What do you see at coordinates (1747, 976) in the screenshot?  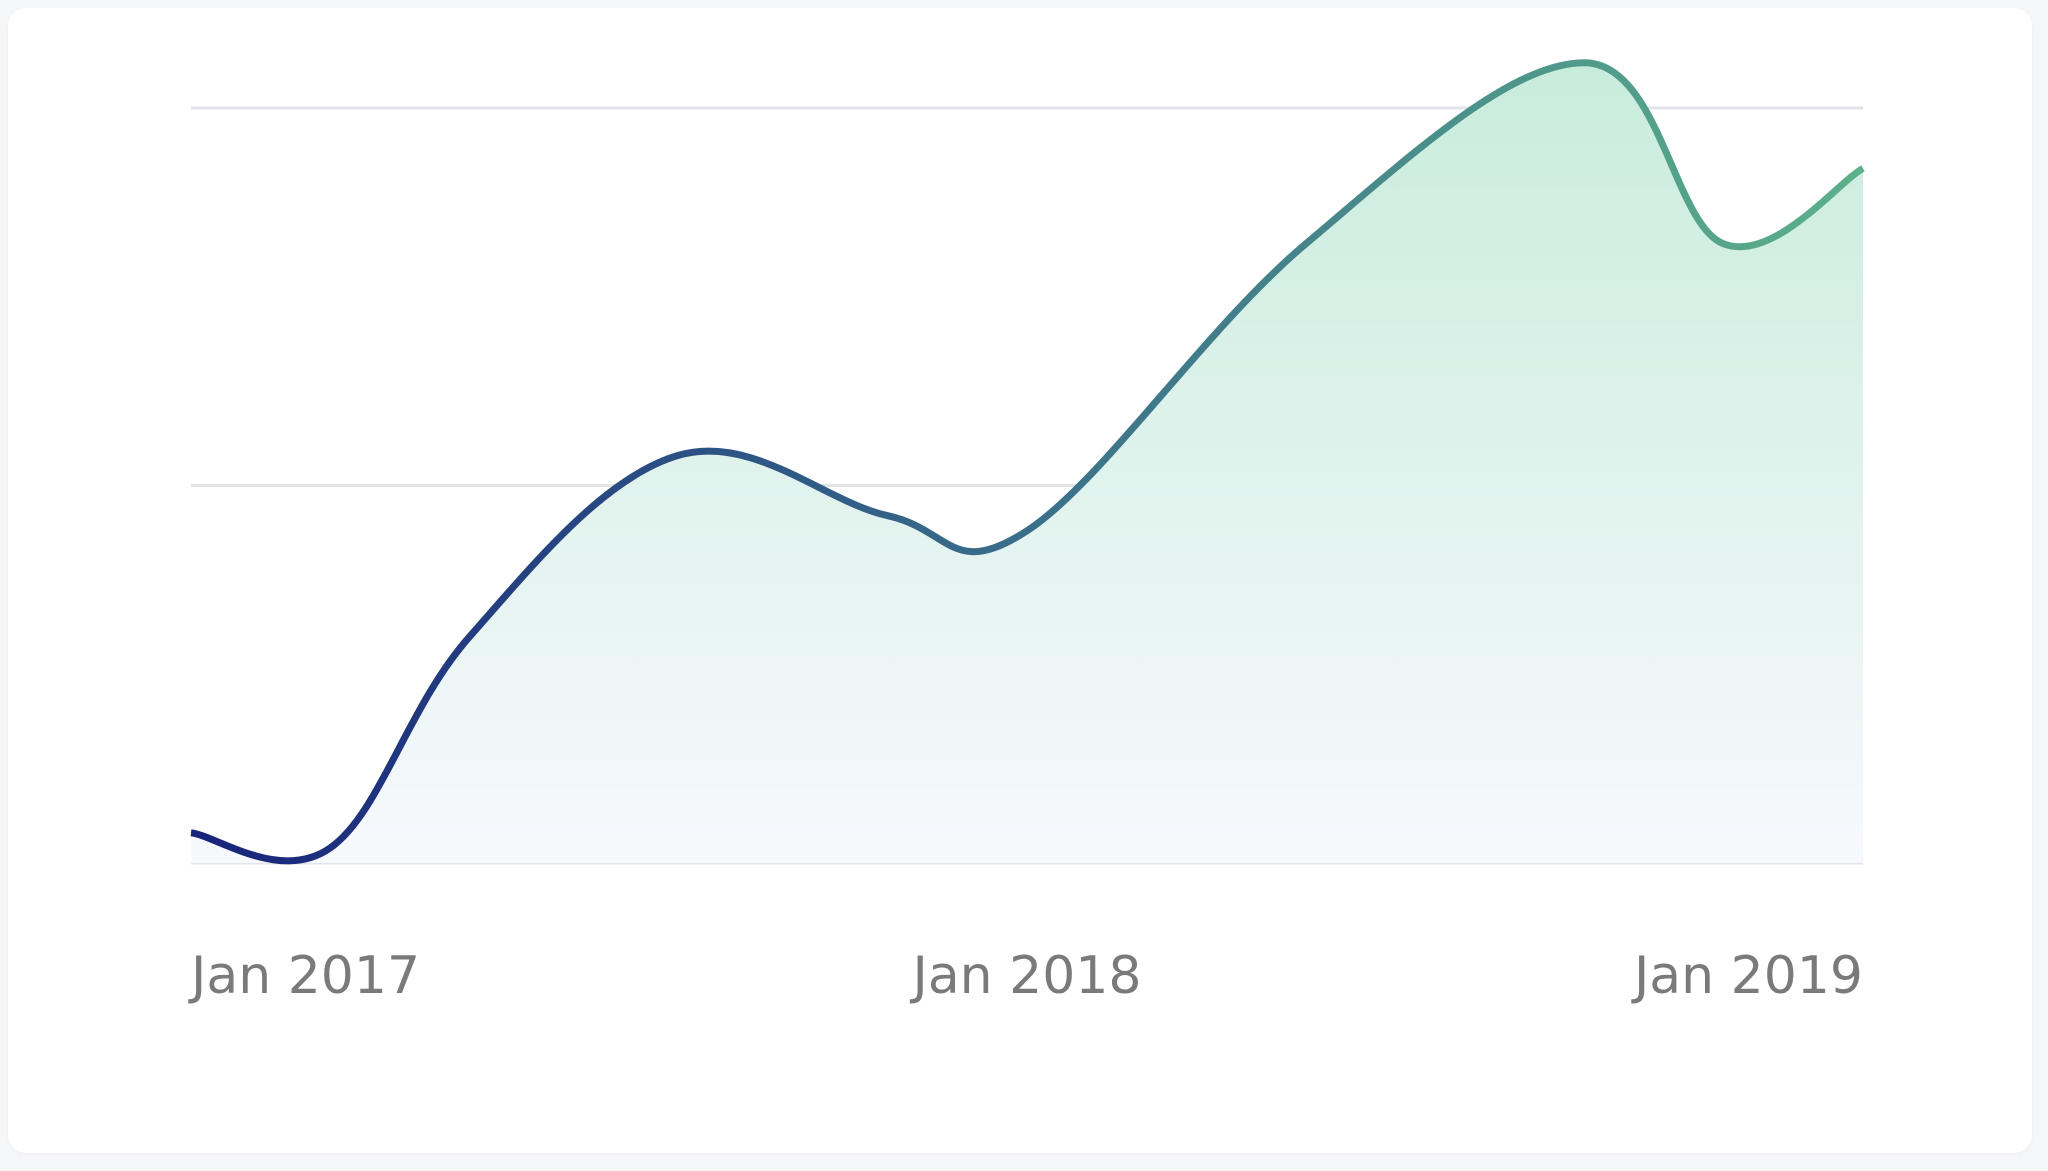 I see `x-tick-label: Jan 2019` at bounding box center [1747, 976].